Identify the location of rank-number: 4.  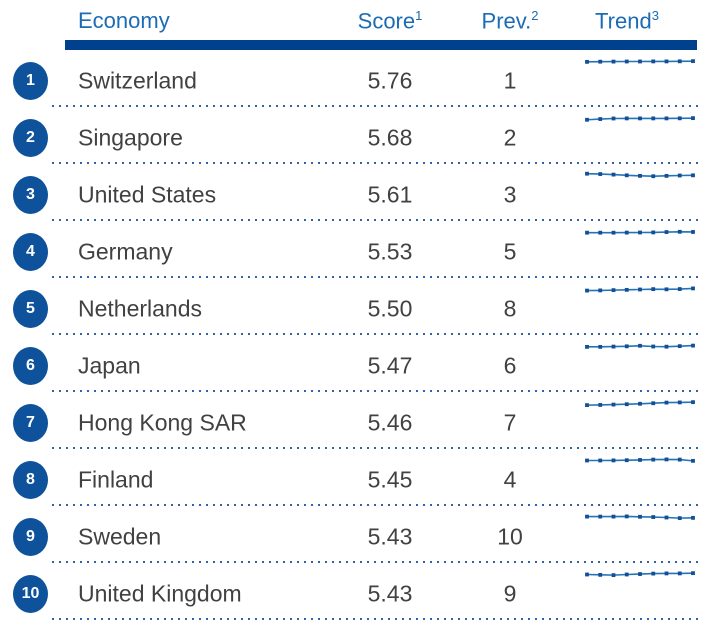
(30, 252).